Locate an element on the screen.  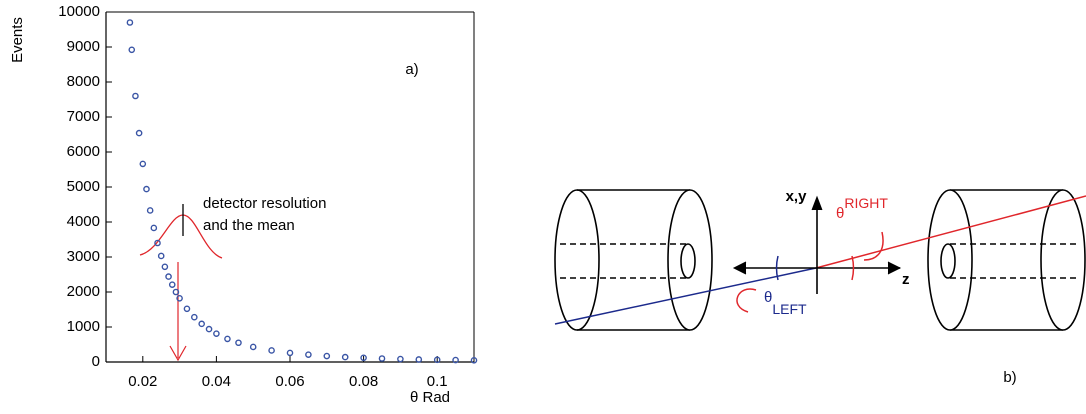
left-detector is located at coordinates (633, 260).